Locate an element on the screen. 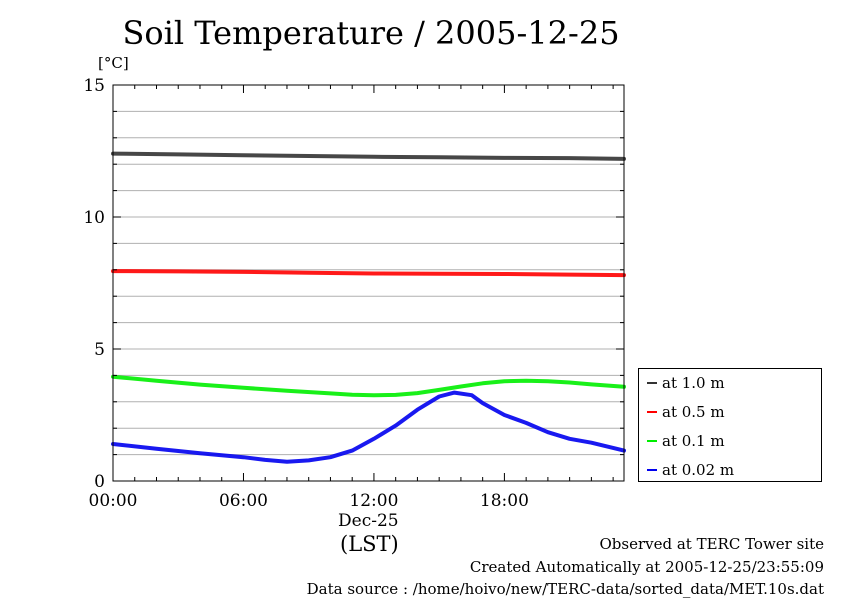  y-axis-unit: [°C] is located at coordinates (113, 63).